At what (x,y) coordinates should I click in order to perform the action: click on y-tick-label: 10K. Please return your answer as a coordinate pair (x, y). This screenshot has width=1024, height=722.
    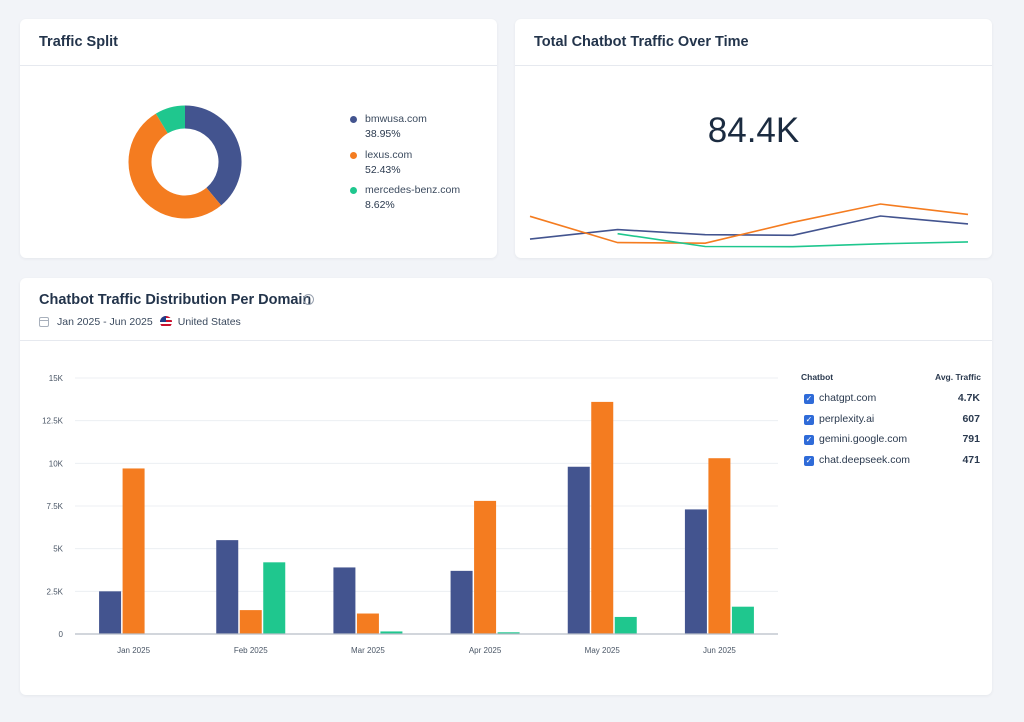
    Looking at the image, I should click on (56, 463).